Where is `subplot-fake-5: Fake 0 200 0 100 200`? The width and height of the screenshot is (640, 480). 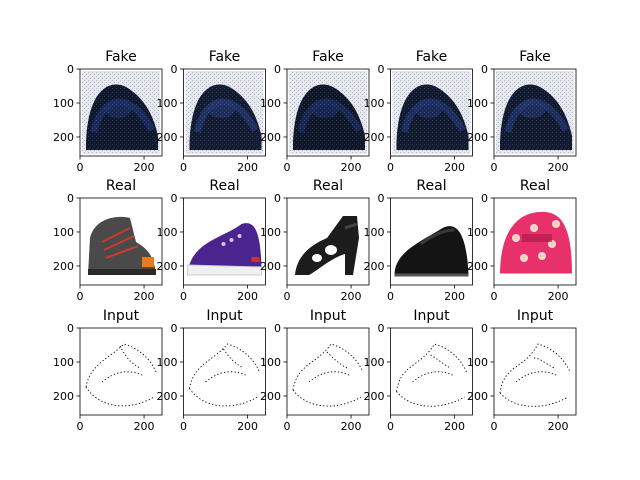 subplot-fake-5: Fake 0 200 0 100 200 is located at coordinates (522, 111).